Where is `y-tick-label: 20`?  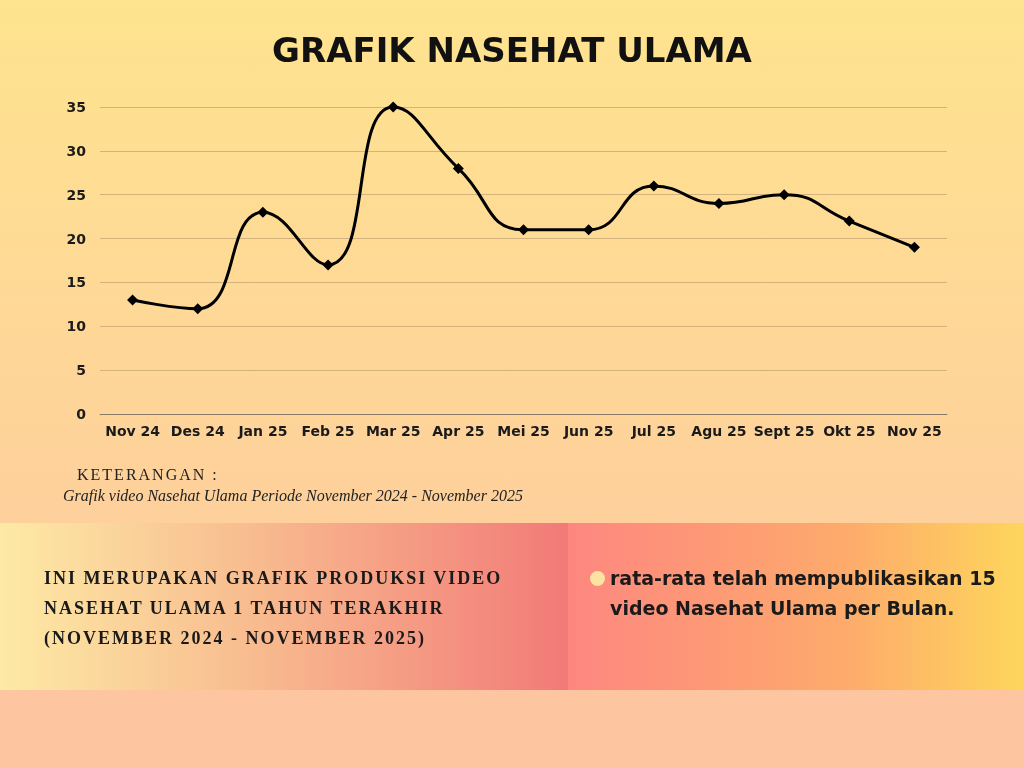
y-tick-label: 20 is located at coordinates (76, 238).